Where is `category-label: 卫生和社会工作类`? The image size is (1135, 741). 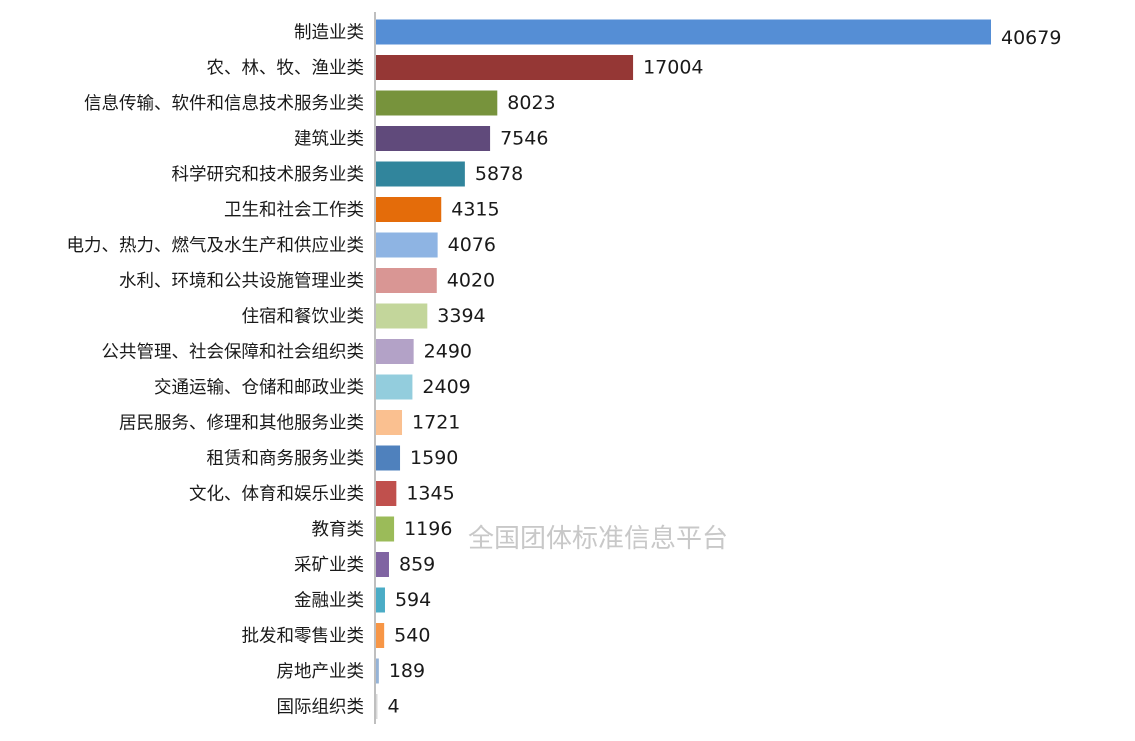
category-label: 卫生和社会工作类 is located at coordinates (294, 211).